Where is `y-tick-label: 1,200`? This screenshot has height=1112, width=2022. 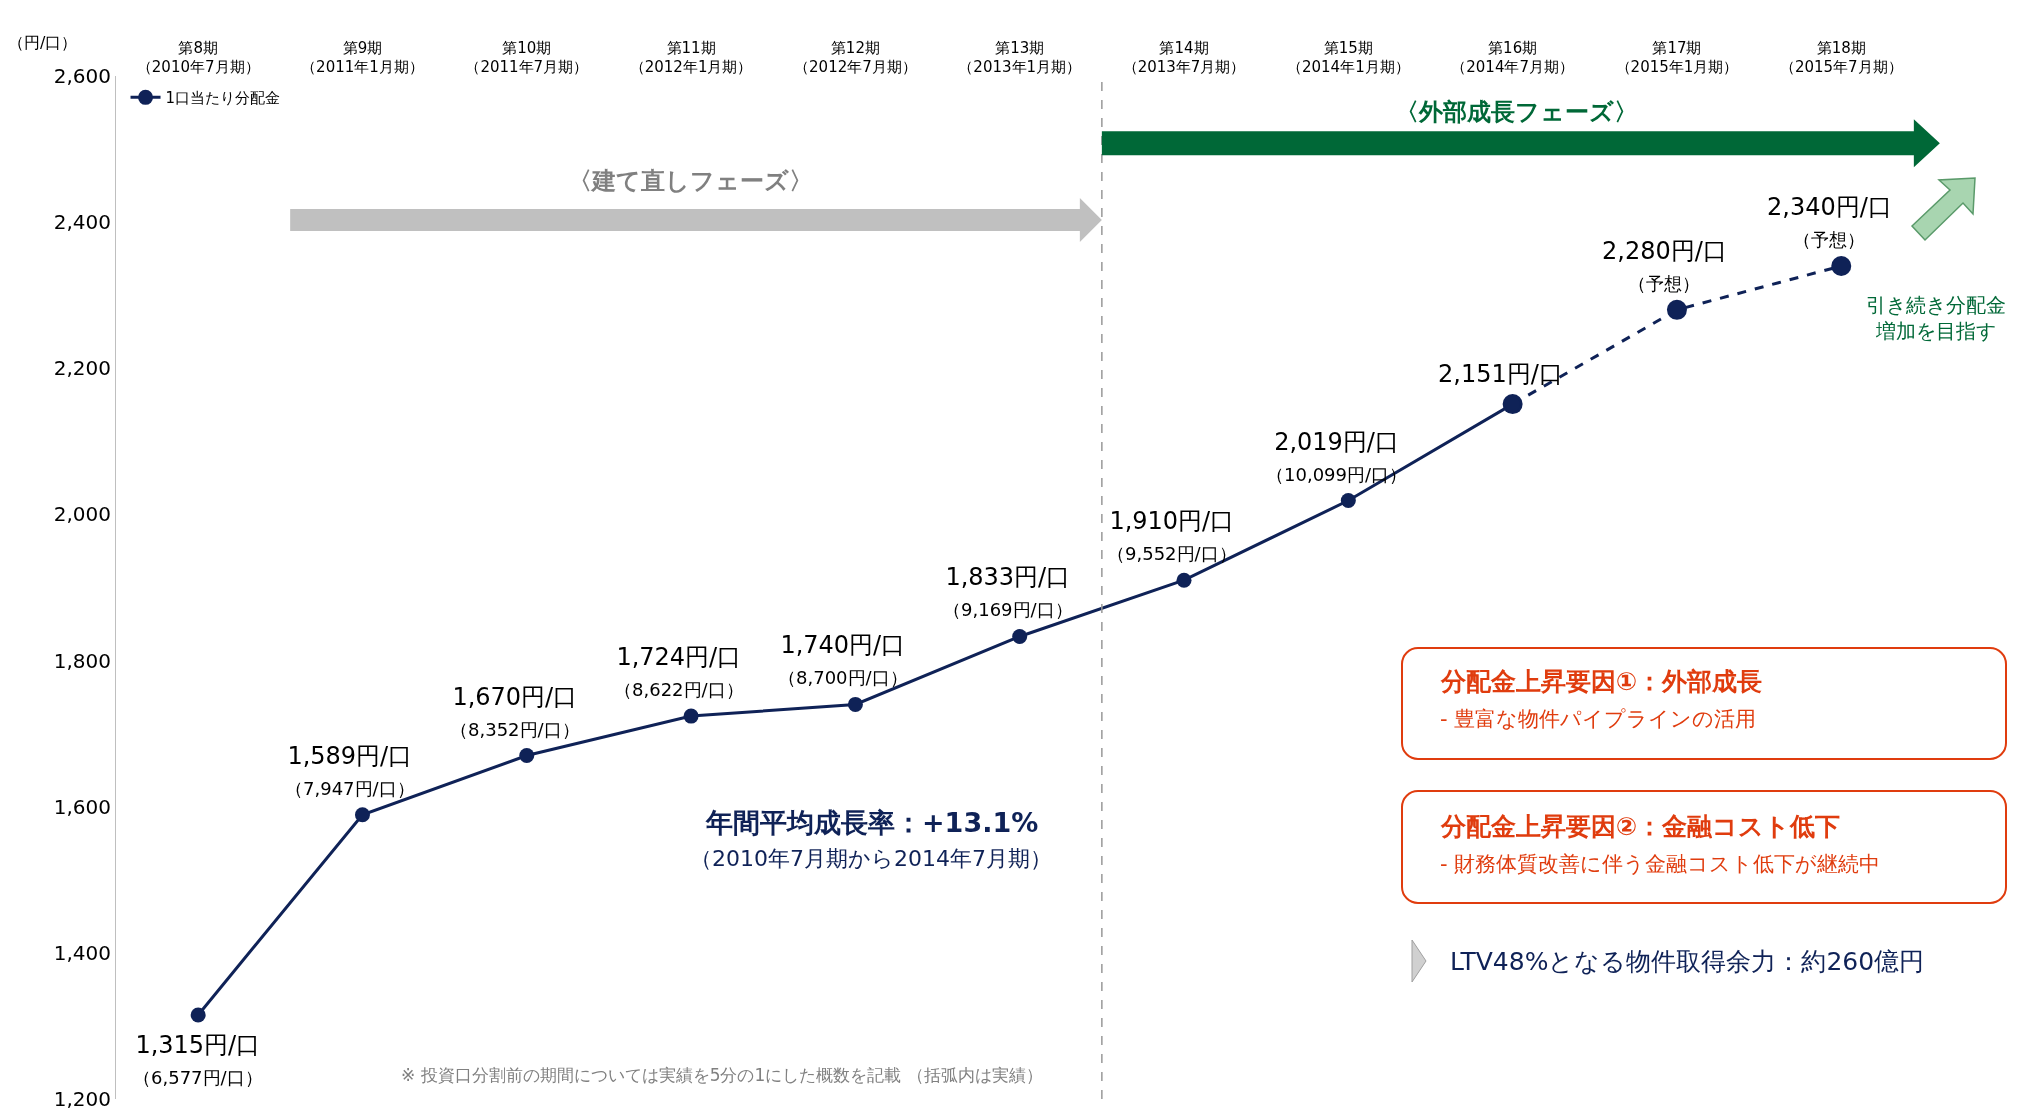
y-tick-label: 1,200 is located at coordinates (82, 1099).